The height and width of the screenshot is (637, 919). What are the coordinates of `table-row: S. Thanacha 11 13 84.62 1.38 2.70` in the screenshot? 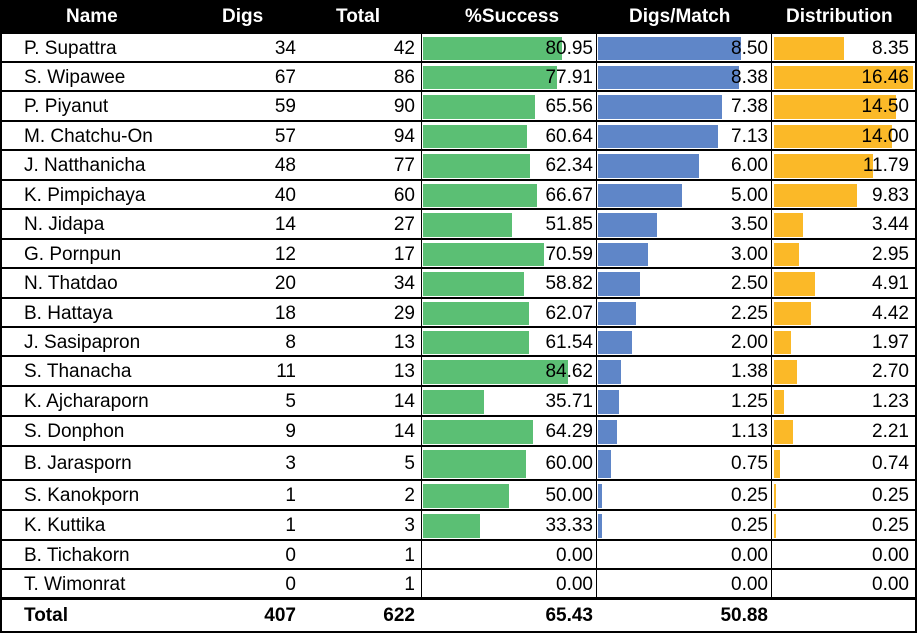 It's located at (458, 372).